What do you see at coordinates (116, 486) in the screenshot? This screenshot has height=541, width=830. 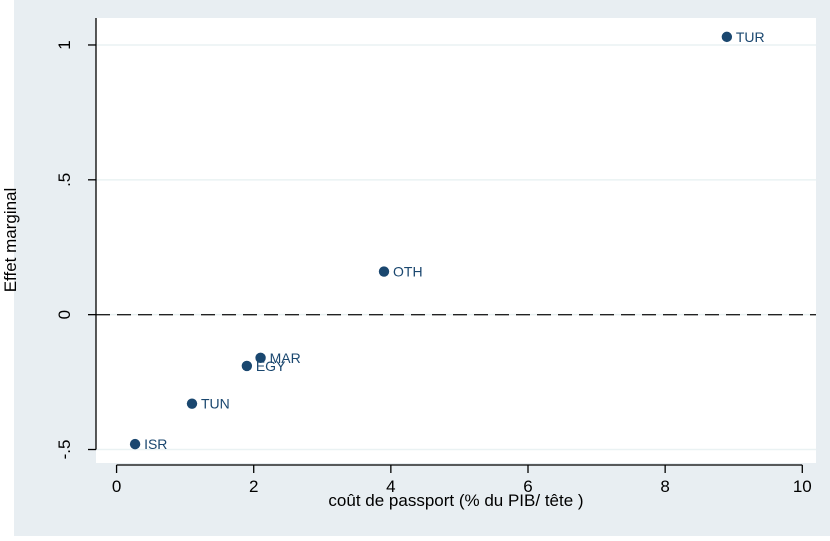 I see `x-tick-label: 0` at bounding box center [116, 486].